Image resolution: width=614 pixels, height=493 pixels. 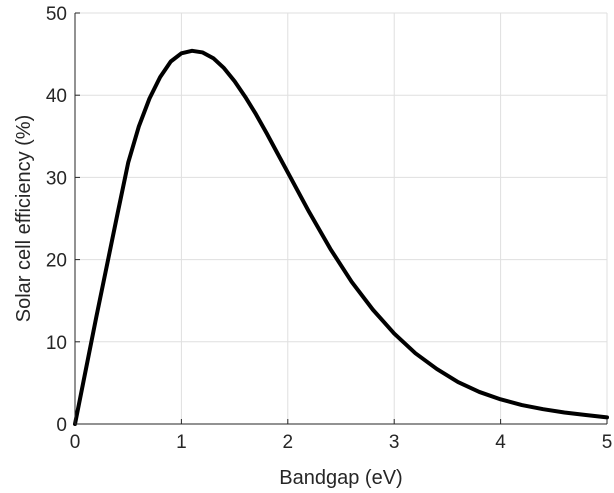 What do you see at coordinates (56, 178) in the screenshot?
I see `y-tick-label: 30` at bounding box center [56, 178].